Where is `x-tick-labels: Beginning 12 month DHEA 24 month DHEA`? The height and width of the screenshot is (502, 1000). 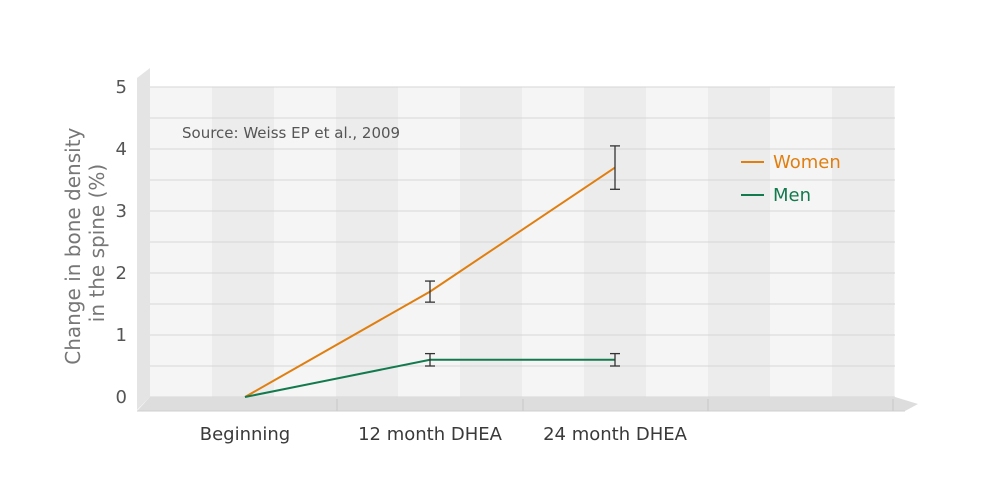
x-tick-labels: Beginning 12 month DHEA 24 month DHEA is located at coordinates (444, 434).